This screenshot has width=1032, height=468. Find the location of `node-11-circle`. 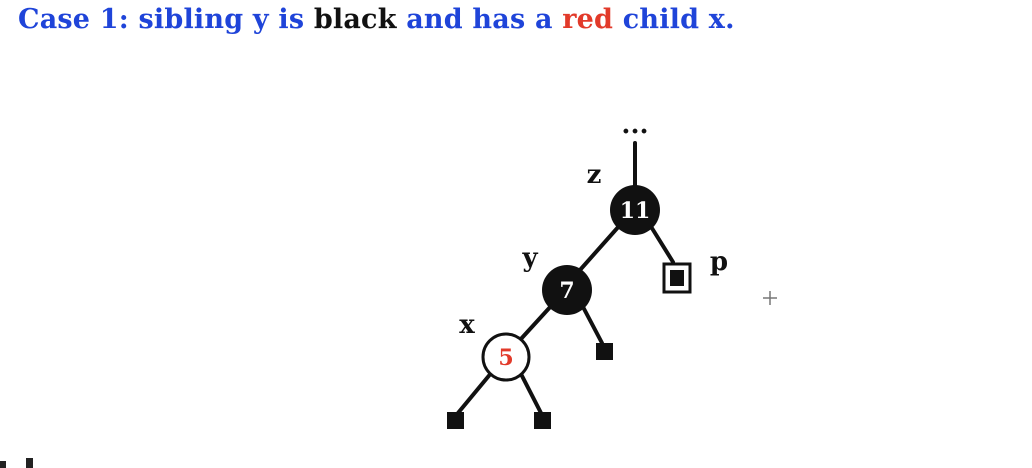

node-11-circle is located at coordinates (635, 210).